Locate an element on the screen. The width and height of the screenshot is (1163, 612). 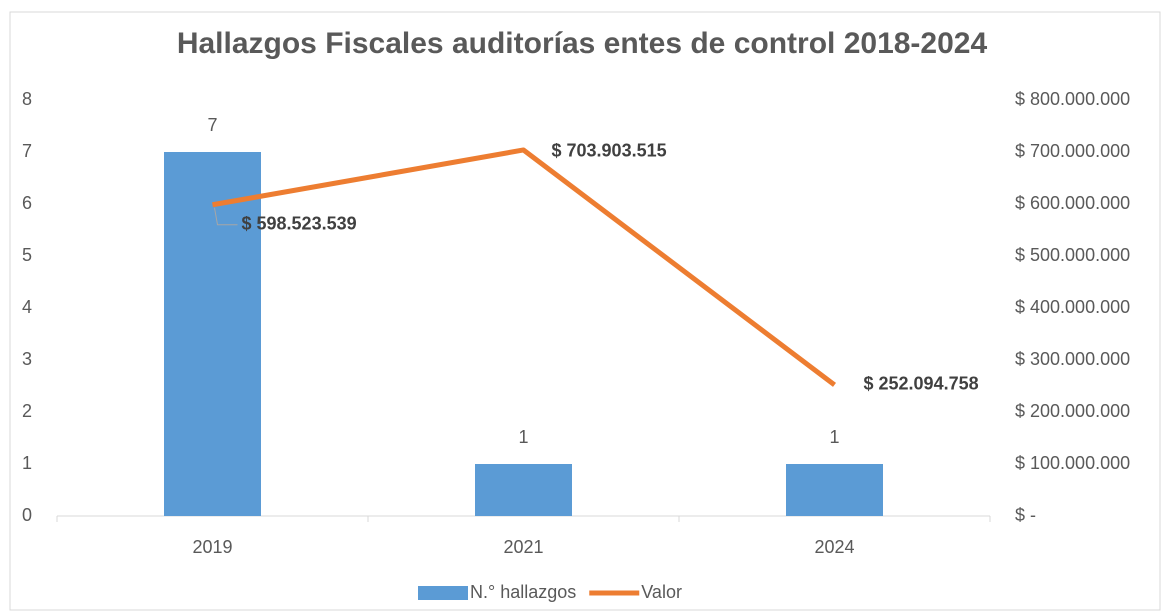
y2-tick-label: $ 800.000.000 is located at coordinates (1072, 99).